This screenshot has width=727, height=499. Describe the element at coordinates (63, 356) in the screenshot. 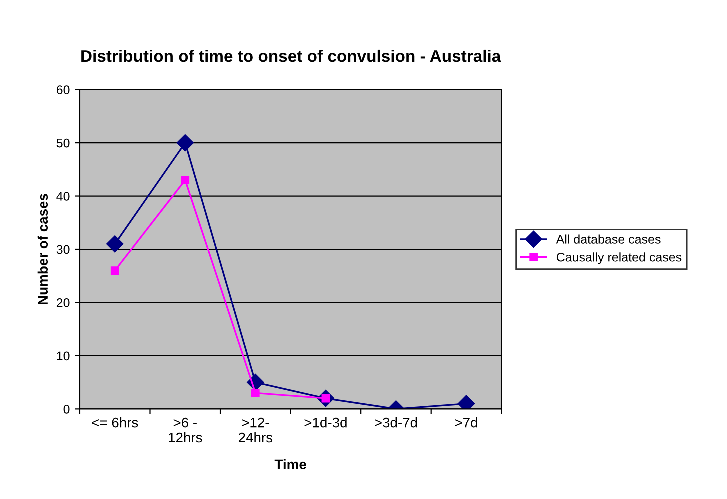

I see `y-tick-label: 10` at that location.